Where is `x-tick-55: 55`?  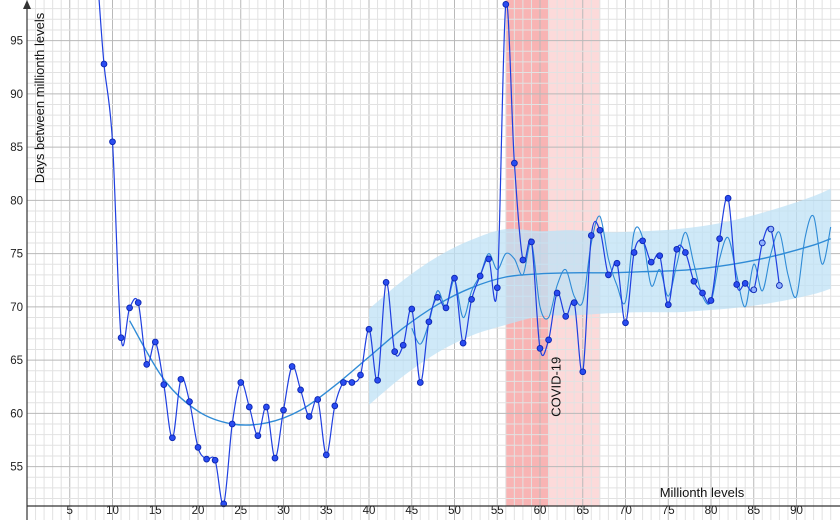 x-tick-55: 55 is located at coordinates (497, 511).